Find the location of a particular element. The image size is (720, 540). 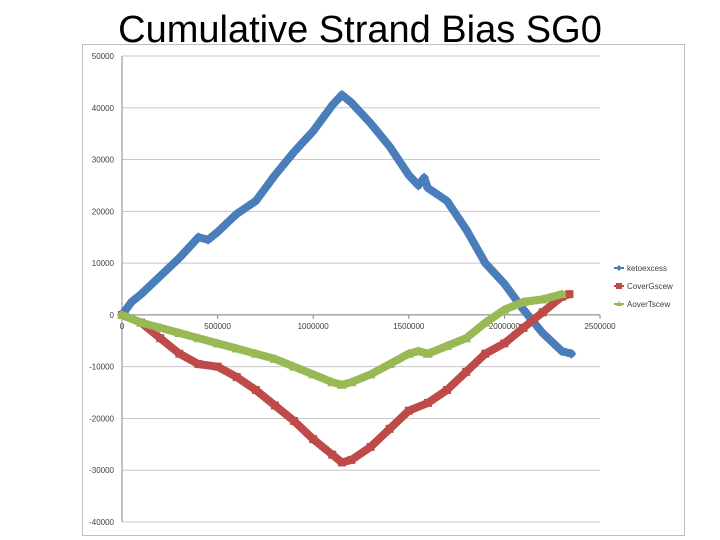

y-tick-label: 50000 is located at coordinates (103, 56).